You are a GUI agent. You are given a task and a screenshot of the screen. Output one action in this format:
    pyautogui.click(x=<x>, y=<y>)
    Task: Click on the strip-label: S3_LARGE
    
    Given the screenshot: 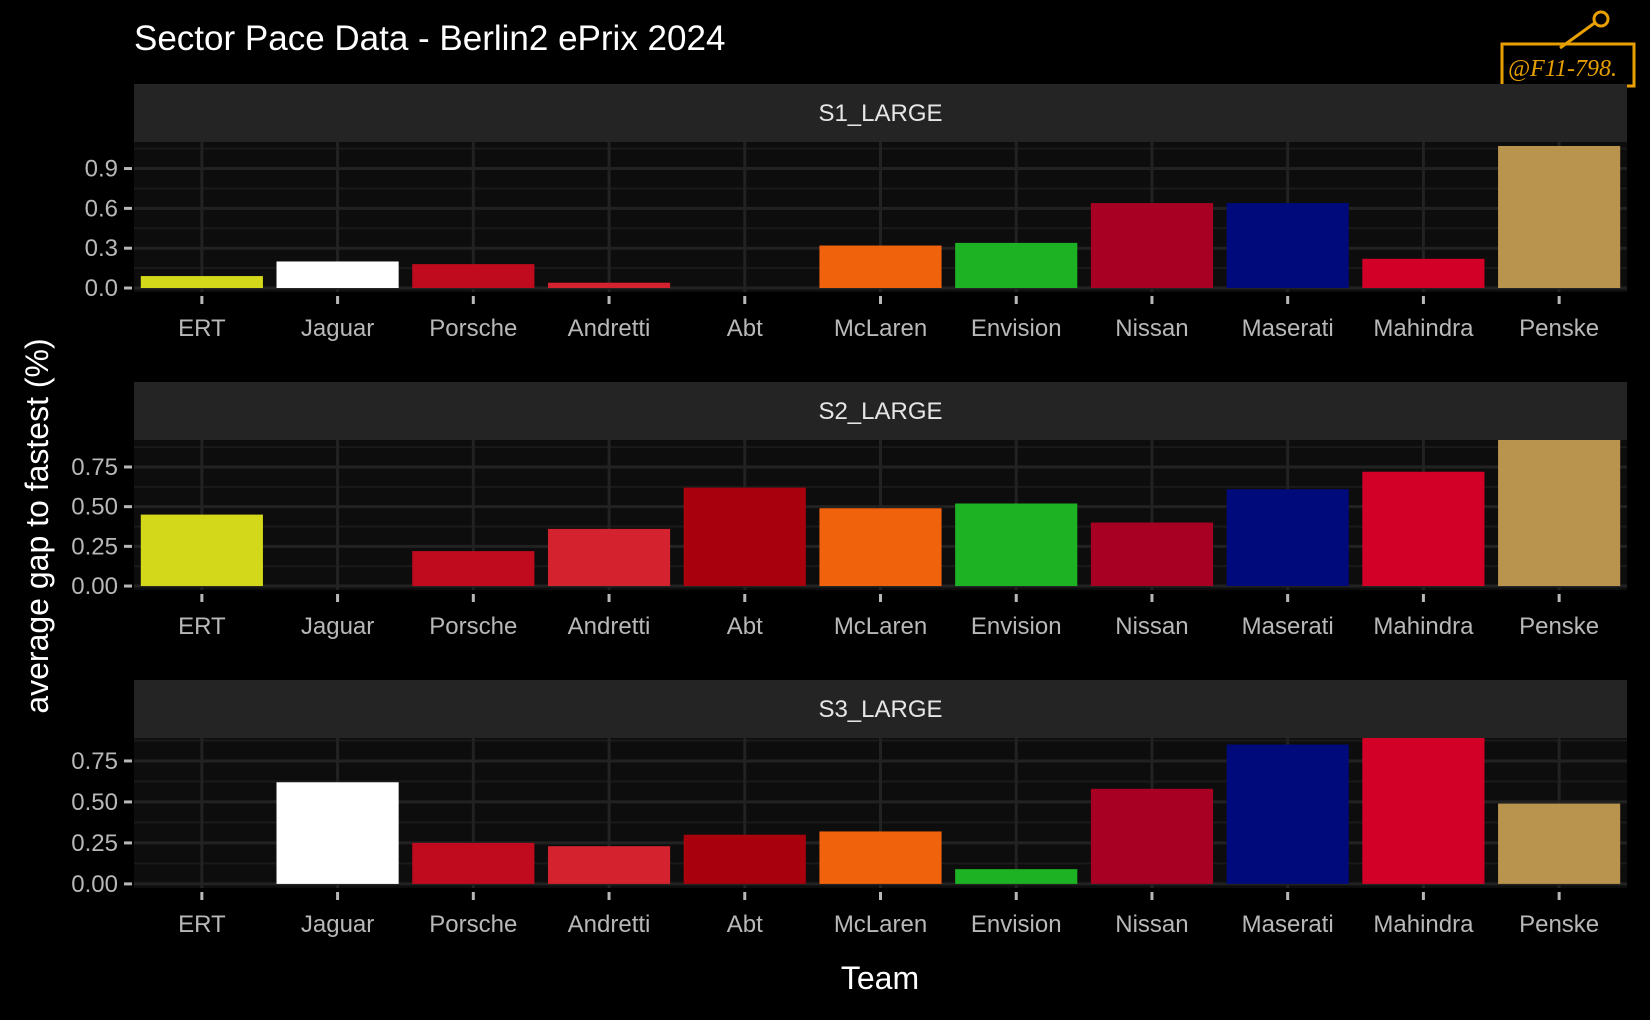 What is the action you would take?
    pyautogui.click(x=880, y=709)
    